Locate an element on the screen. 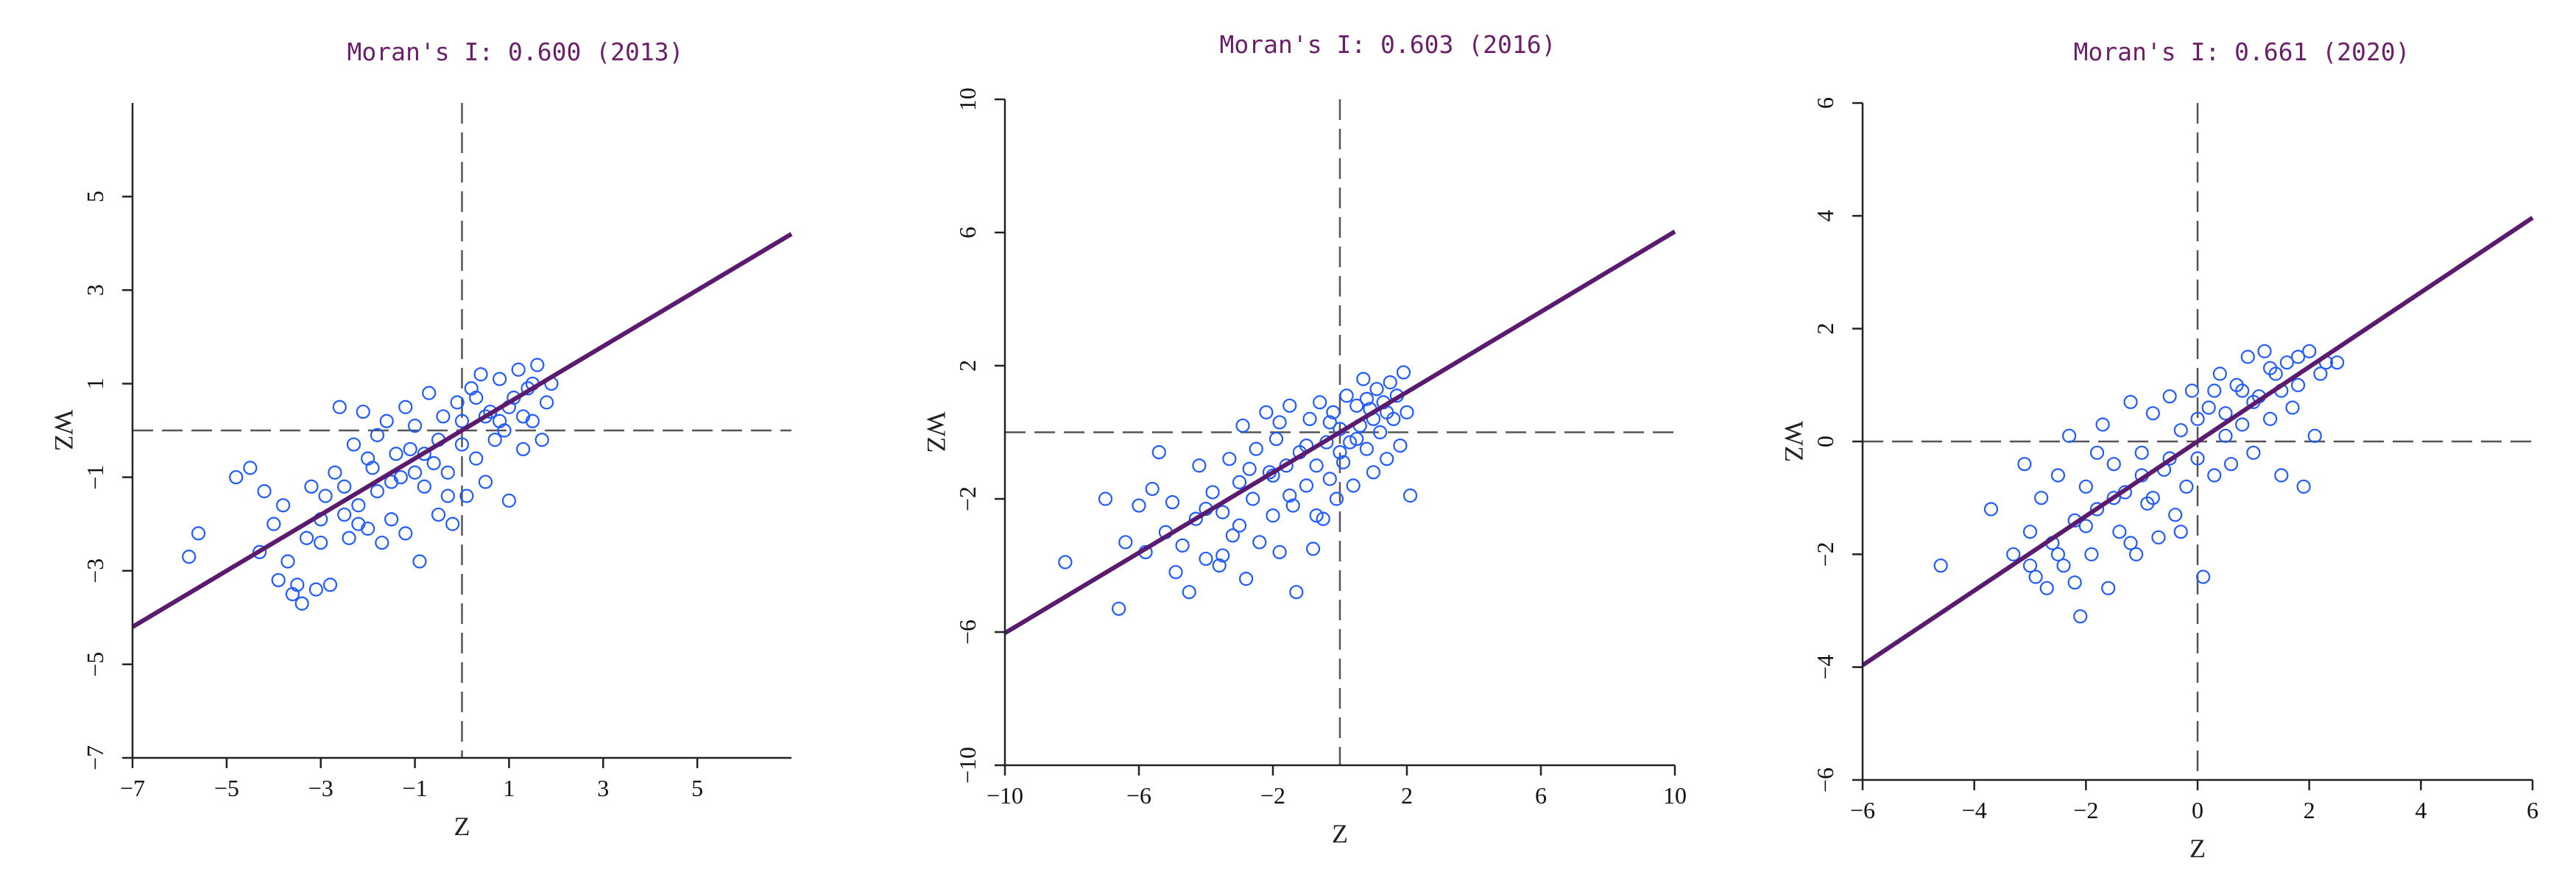 This screenshot has width=2576, height=894. x-tick-label: −6 is located at coordinates (1862, 810).